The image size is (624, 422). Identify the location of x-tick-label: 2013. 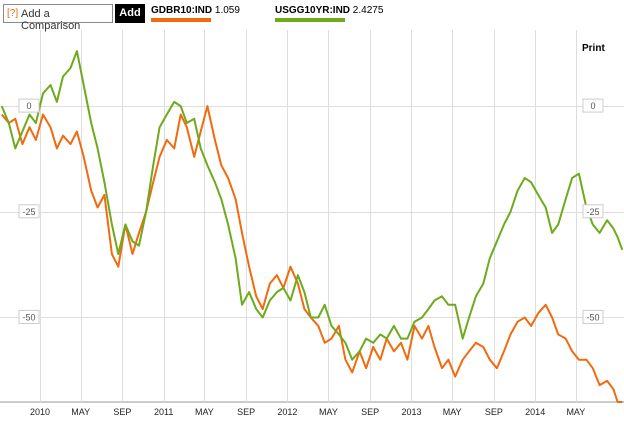
(411, 412).